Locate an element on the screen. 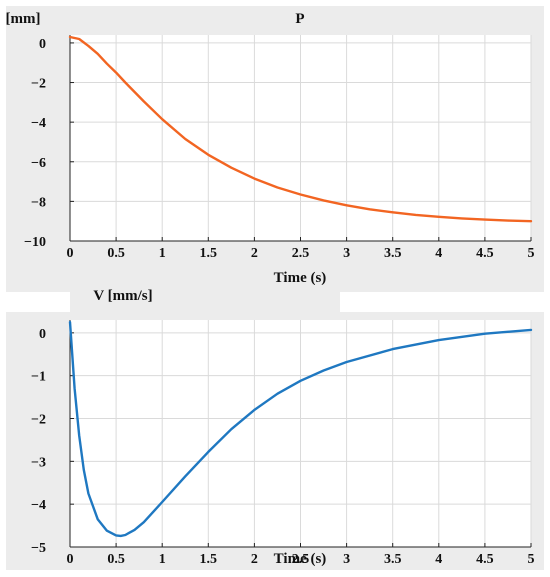 This screenshot has height=577, width=550. y-tick-label: −8 is located at coordinates (38, 202).